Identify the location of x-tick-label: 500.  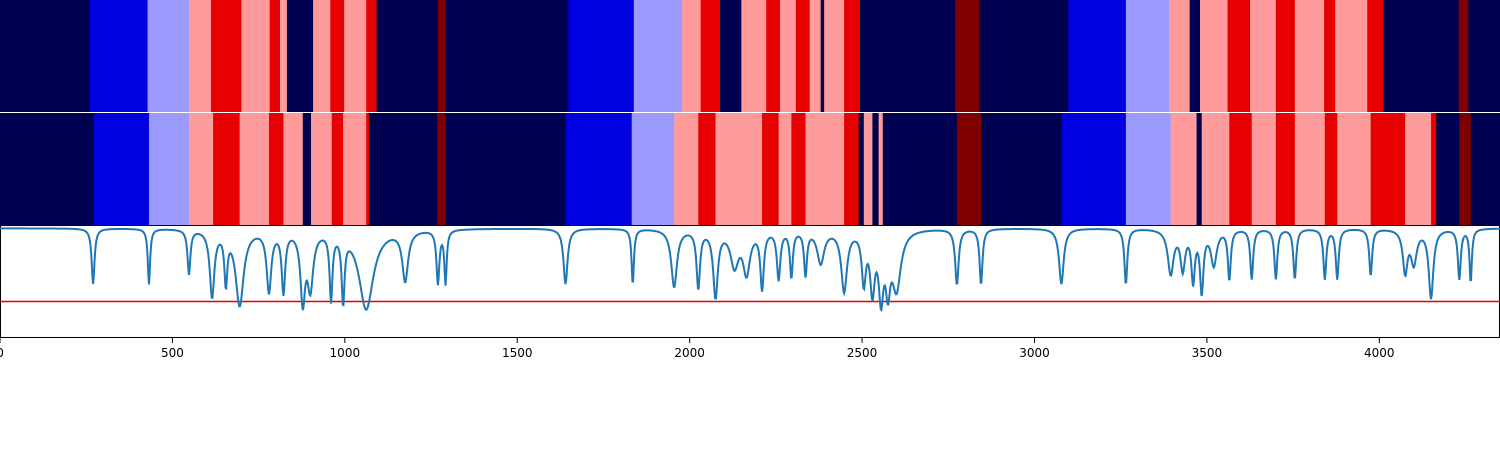
(172, 353).